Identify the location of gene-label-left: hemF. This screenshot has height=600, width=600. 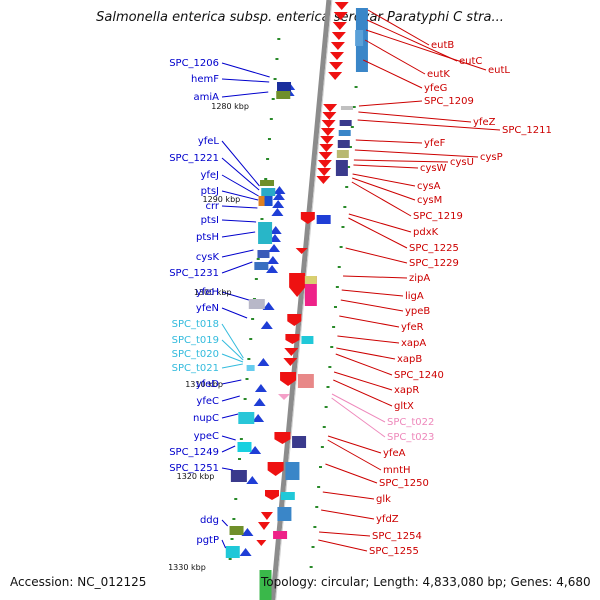
(205, 79).